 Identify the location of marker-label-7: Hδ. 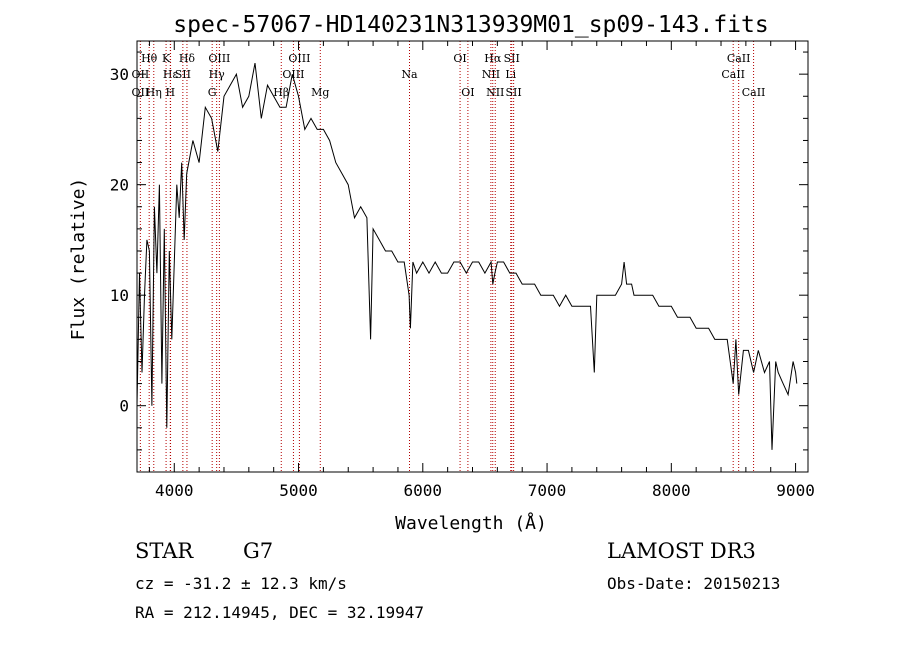
(187, 58).